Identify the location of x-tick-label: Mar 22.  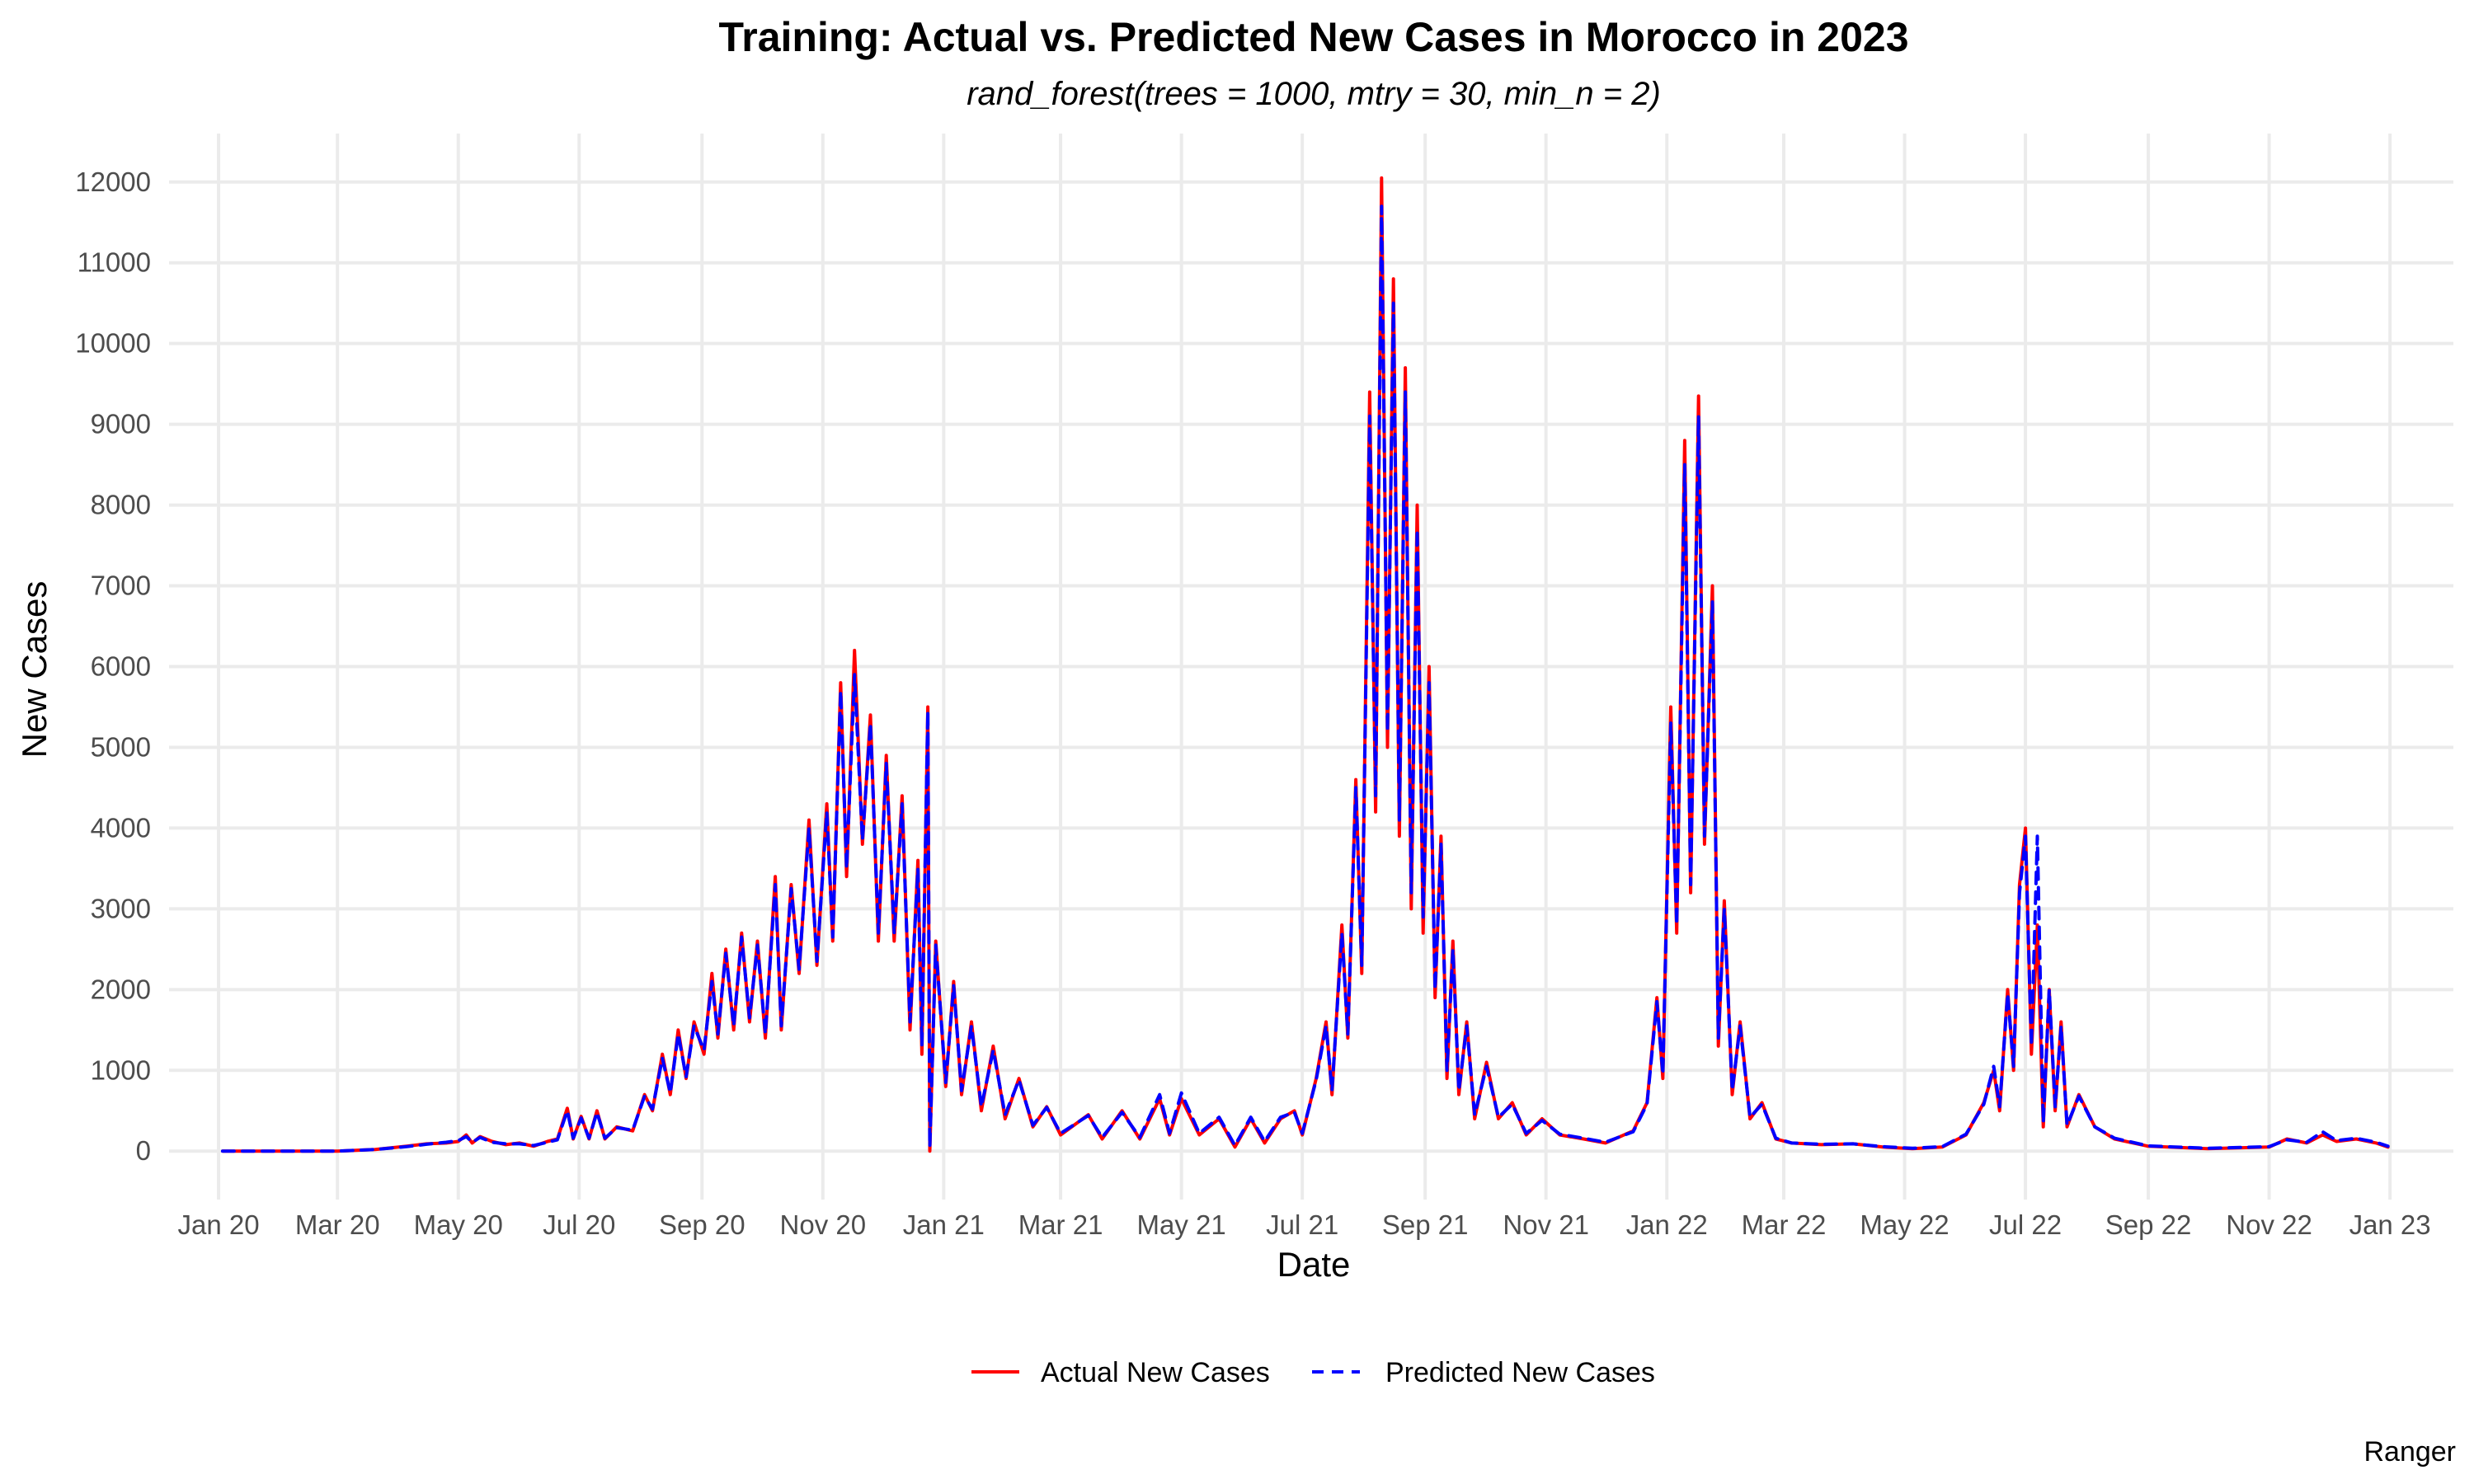
(1784, 1224).